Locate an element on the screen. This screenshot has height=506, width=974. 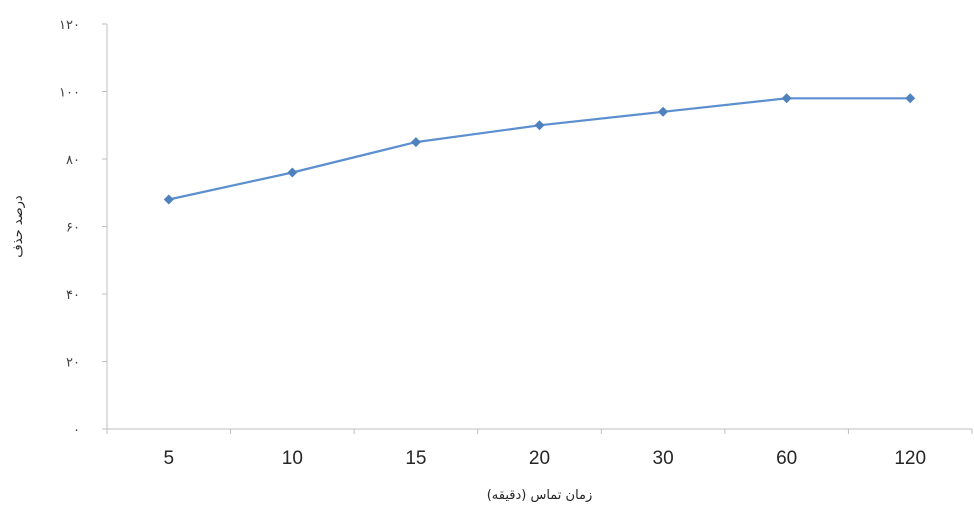
x-axis-title: زمان تماس (دقیقه) is located at coordinates (540, 495).